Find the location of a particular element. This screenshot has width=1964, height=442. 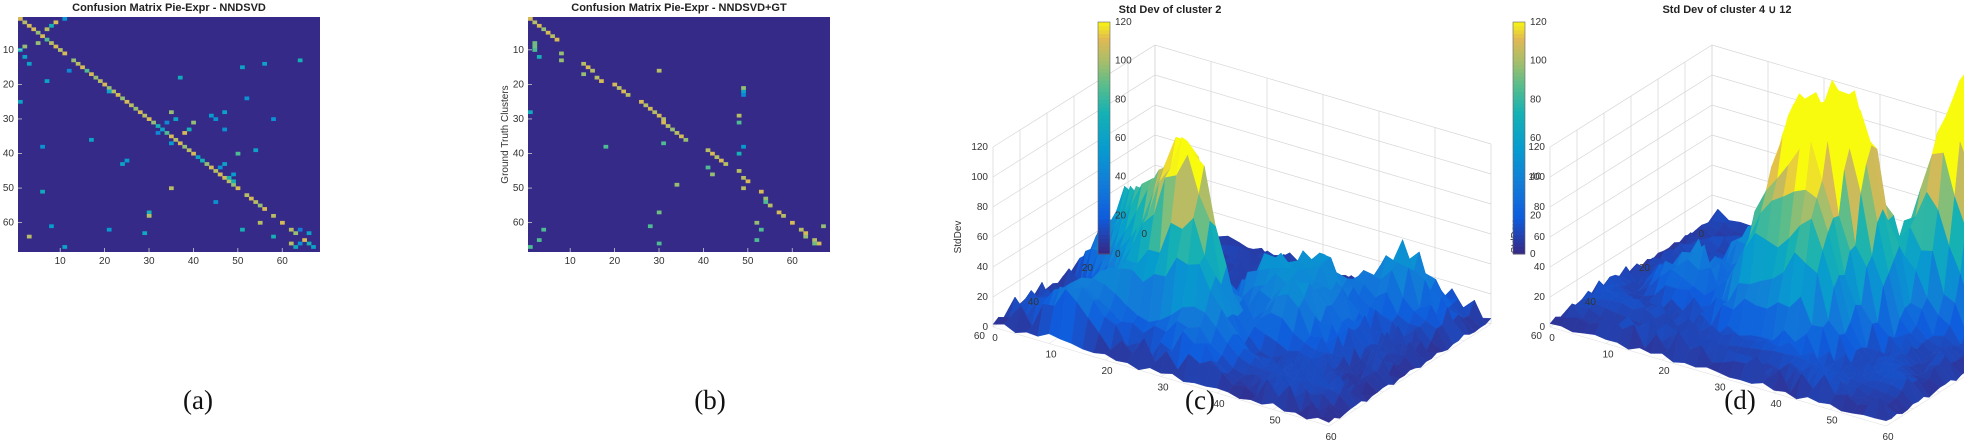

y-tick-label: 20 is located at coordinates (519, 84).